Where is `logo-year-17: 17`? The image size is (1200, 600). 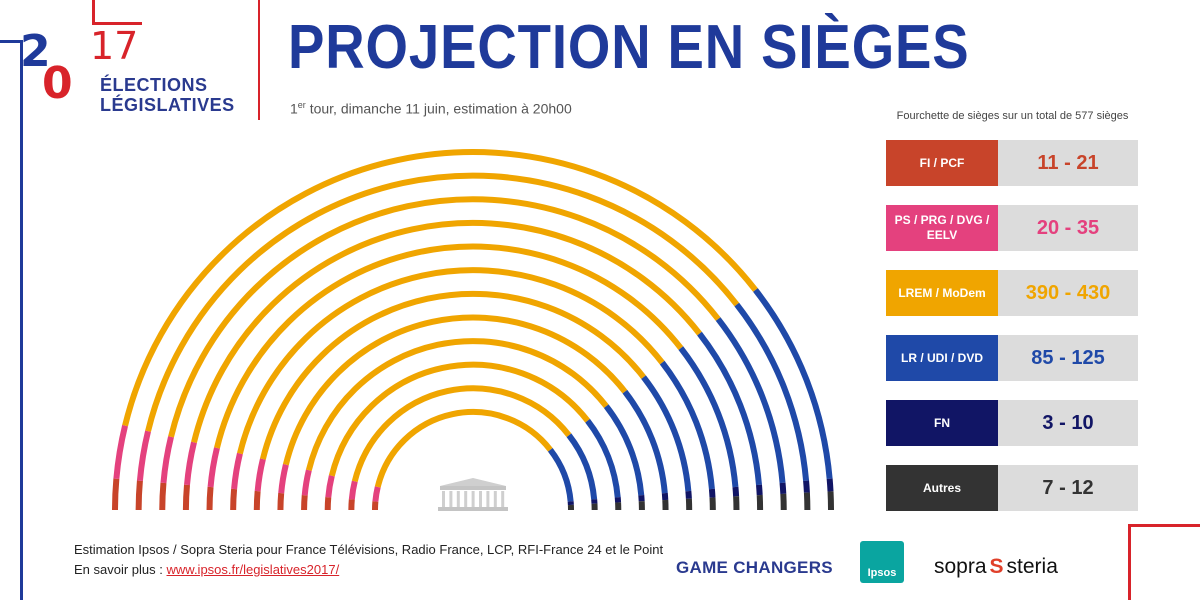
logo-year-17: 17 is located at coordinates (114, 46).